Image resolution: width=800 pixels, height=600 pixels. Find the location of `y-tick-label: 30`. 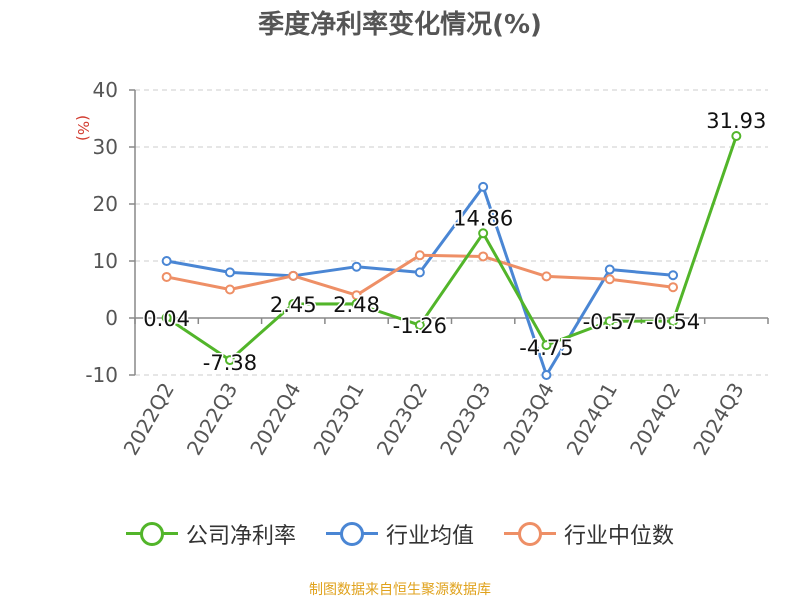

y-tick-label: 30 is located at coordinates (105, 147).